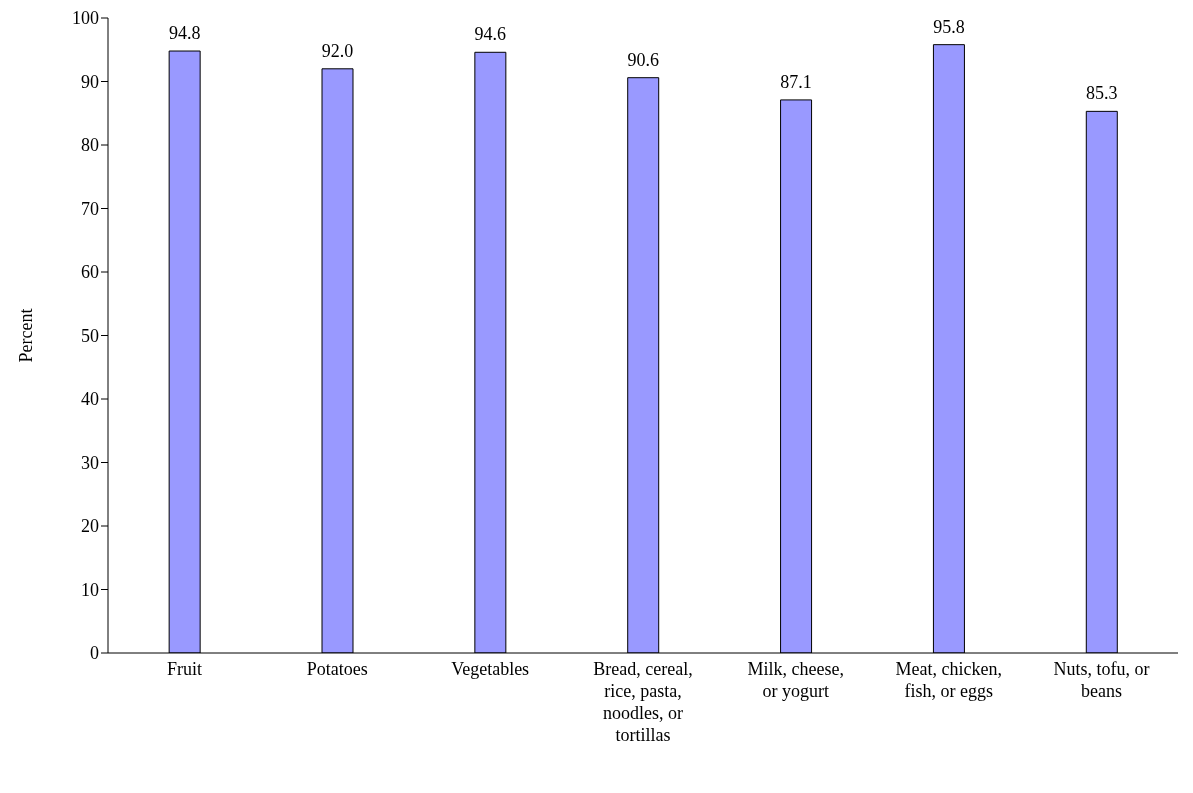  What do you see at coordinates (90, 526) in the screenshot?
I see `y-tick-label: 20` at bounding box center [90, 526].